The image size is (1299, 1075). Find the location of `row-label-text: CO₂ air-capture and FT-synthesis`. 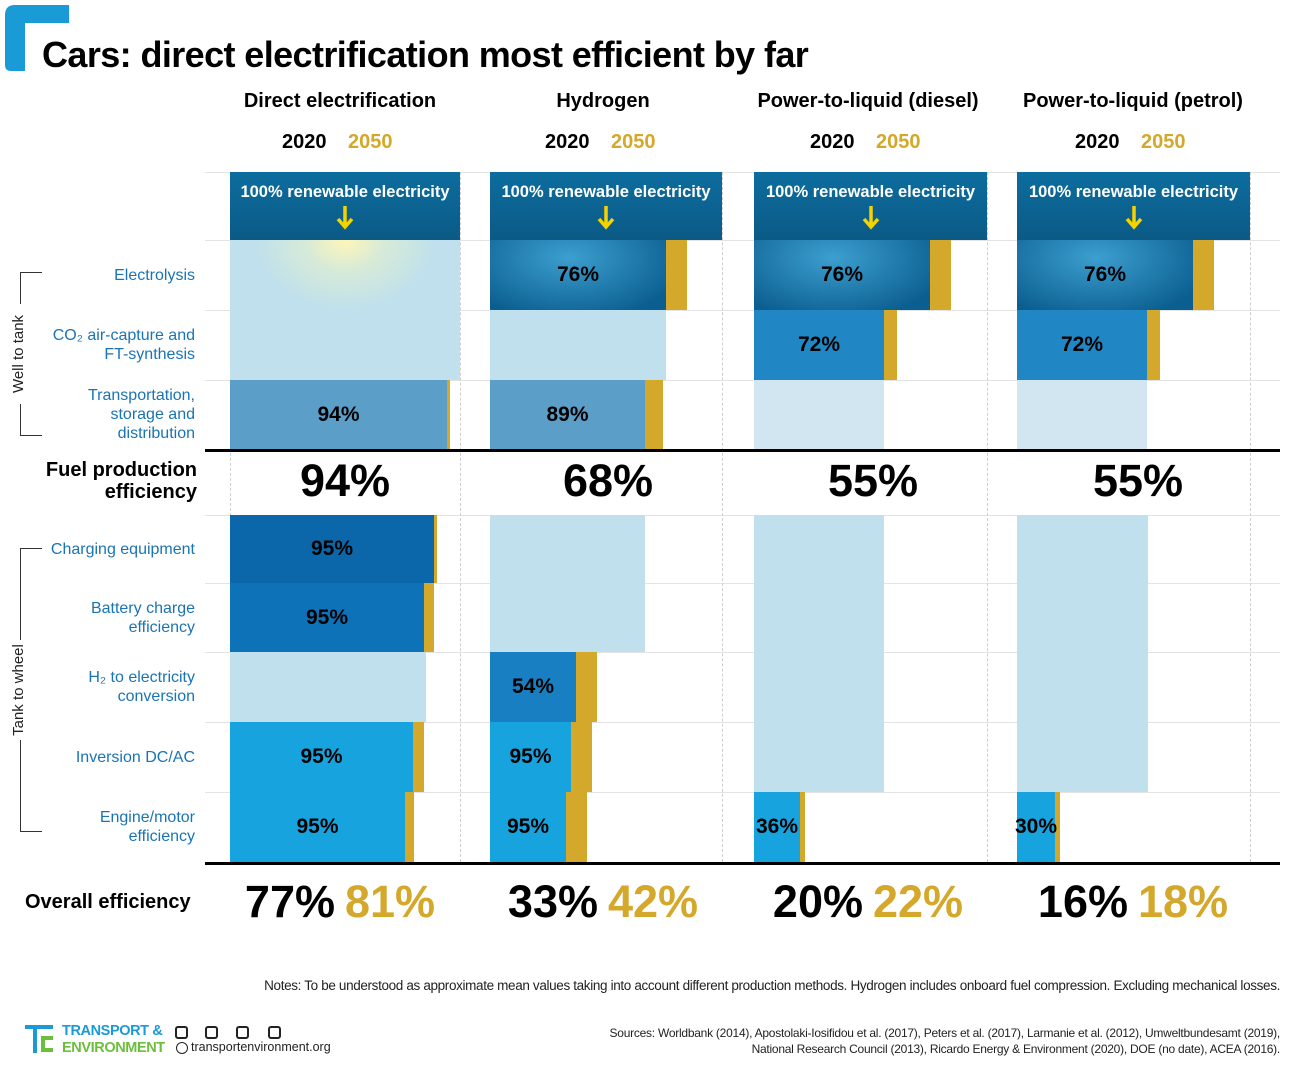

row-label-text: CO₂ air-capture and FT-synthesis is located at coordinates (123, 345).